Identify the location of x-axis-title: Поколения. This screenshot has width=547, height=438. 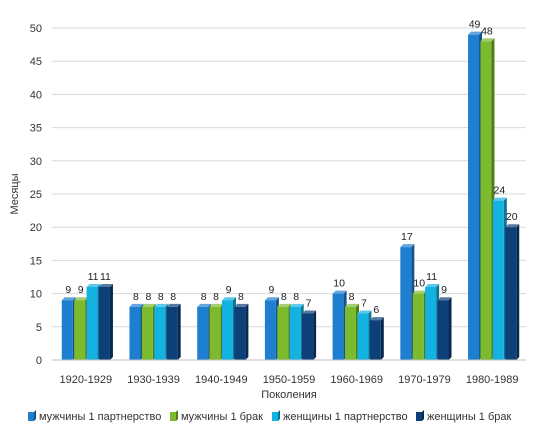
(289, 395).